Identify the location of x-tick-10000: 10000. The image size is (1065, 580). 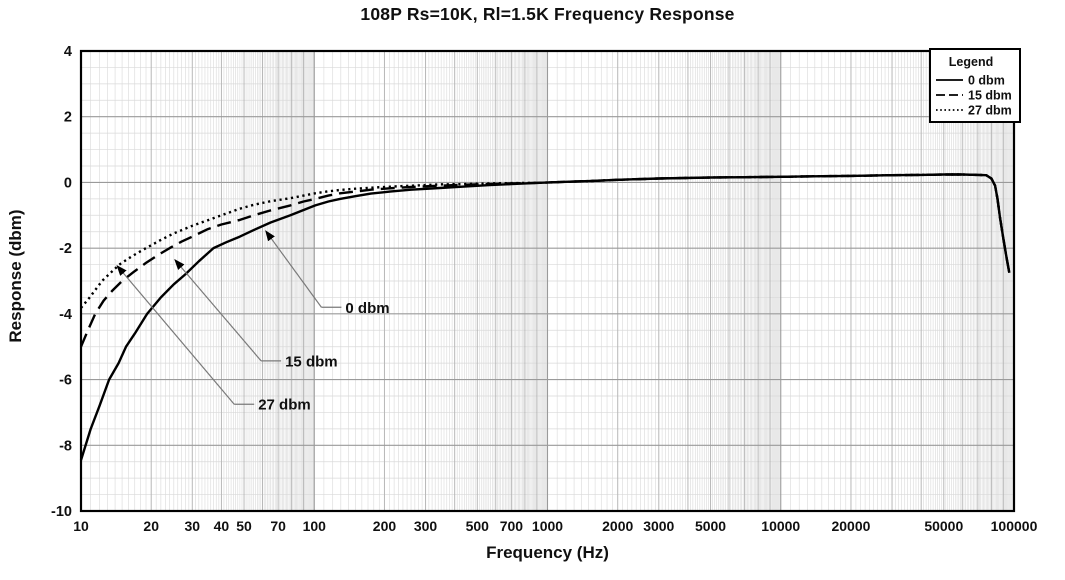
(780, 526).